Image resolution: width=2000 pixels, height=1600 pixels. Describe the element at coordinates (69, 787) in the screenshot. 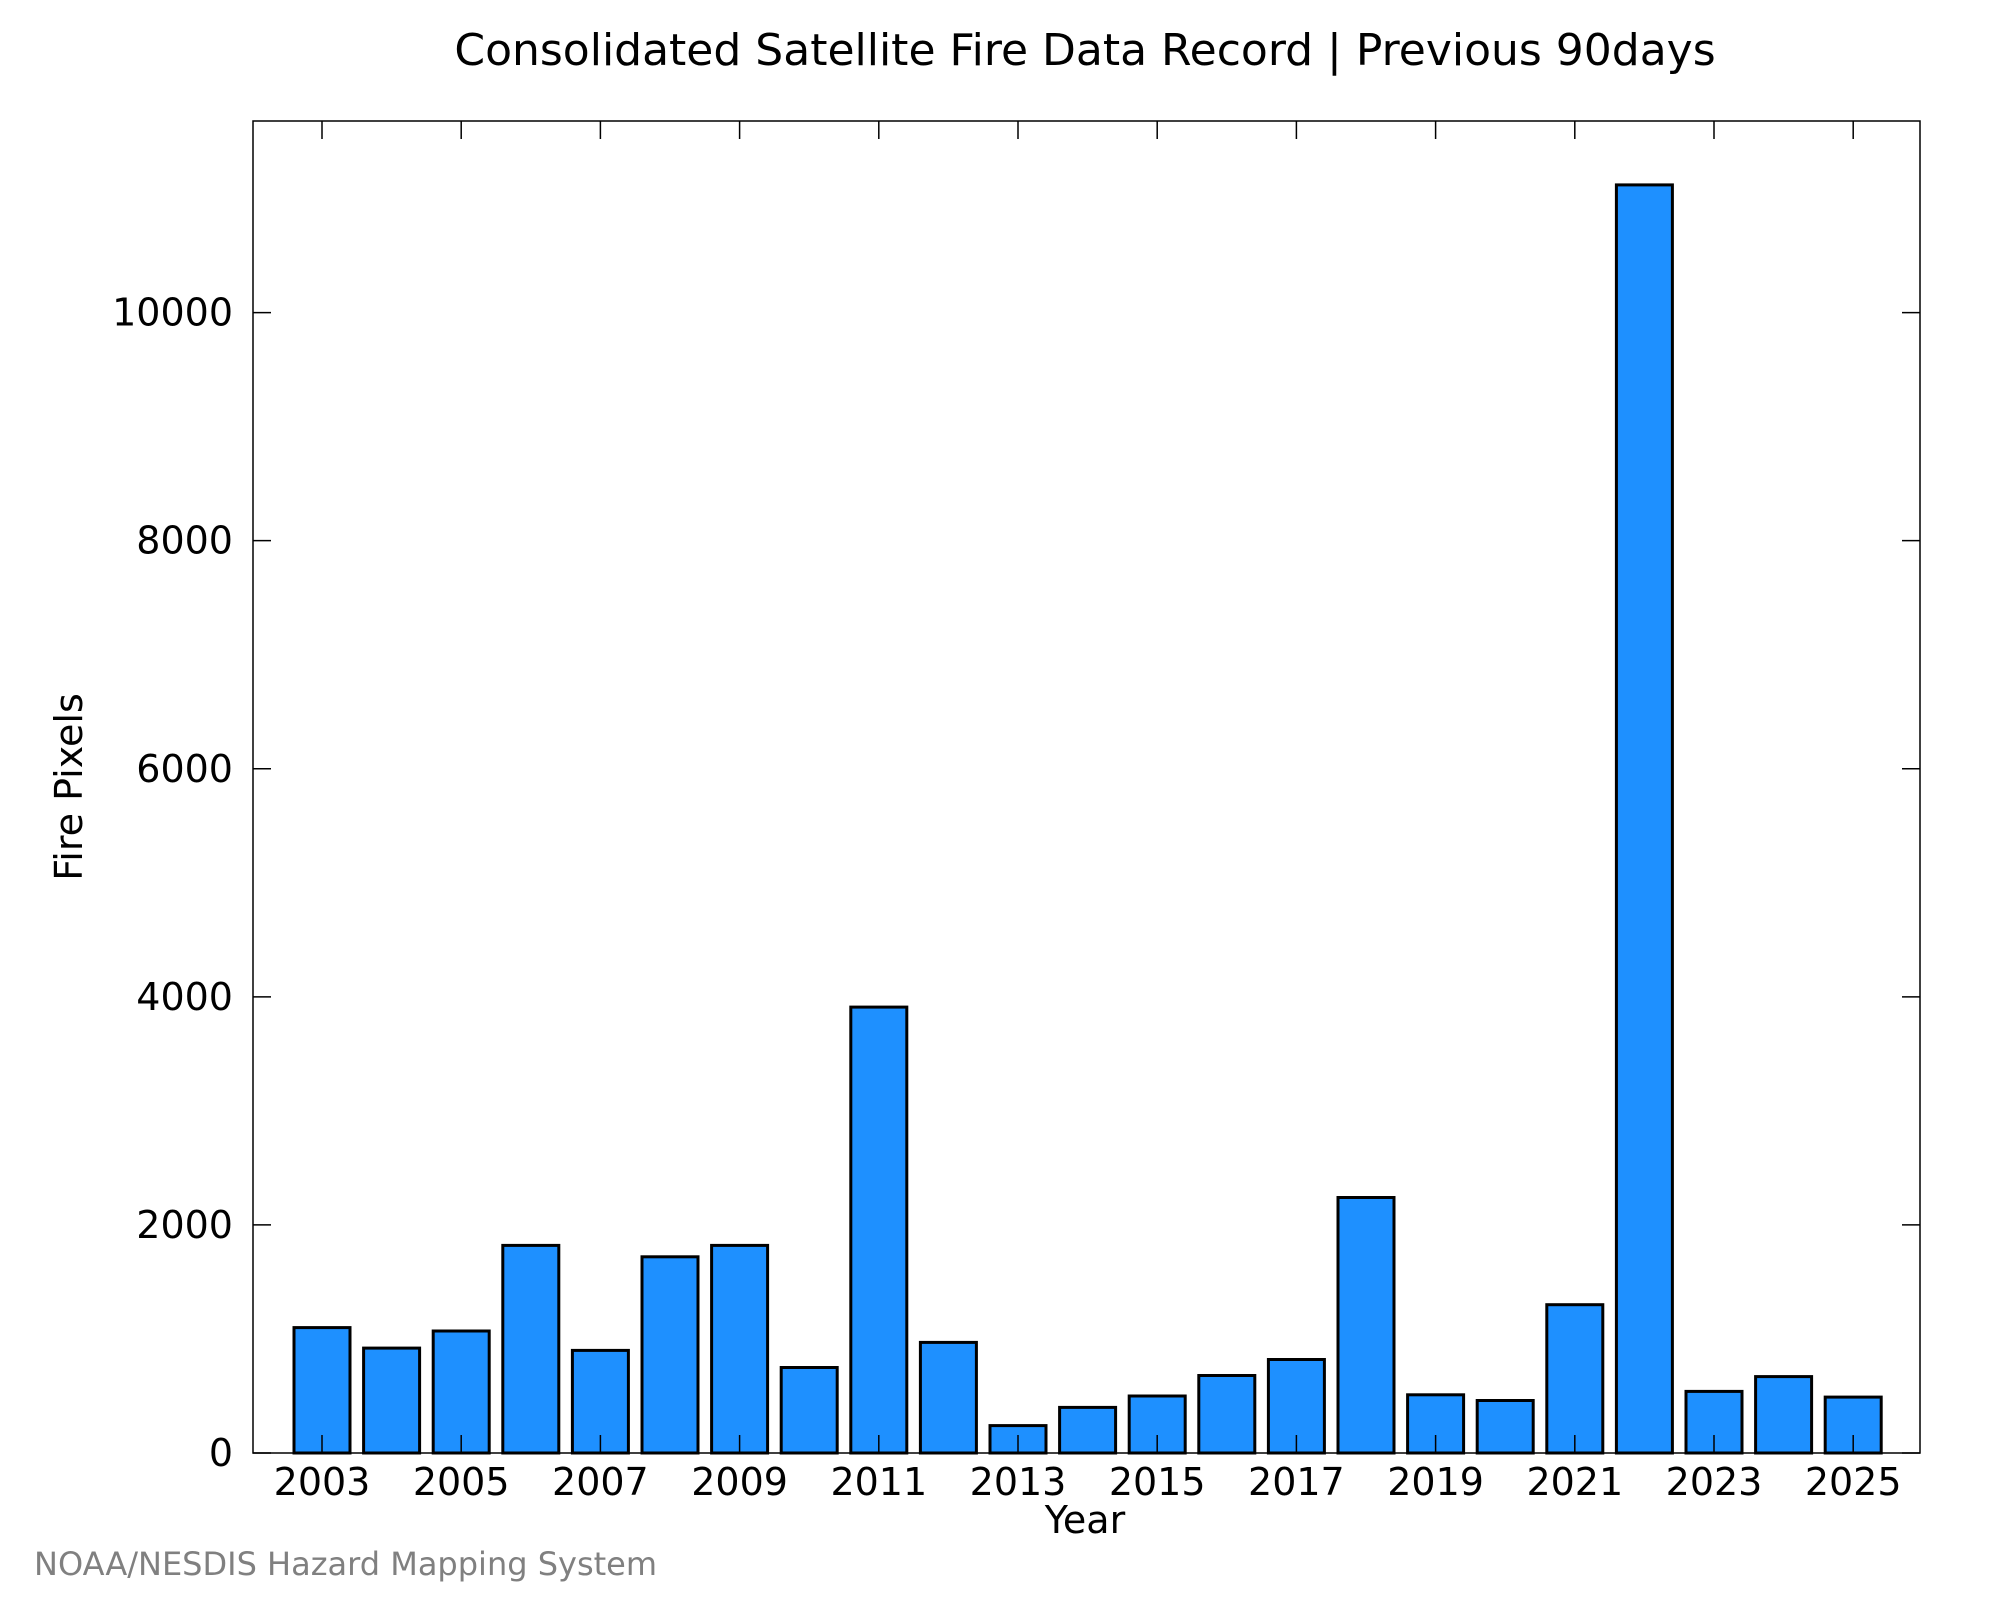

I see `y-axis-label: Fire Pixels` at that location.